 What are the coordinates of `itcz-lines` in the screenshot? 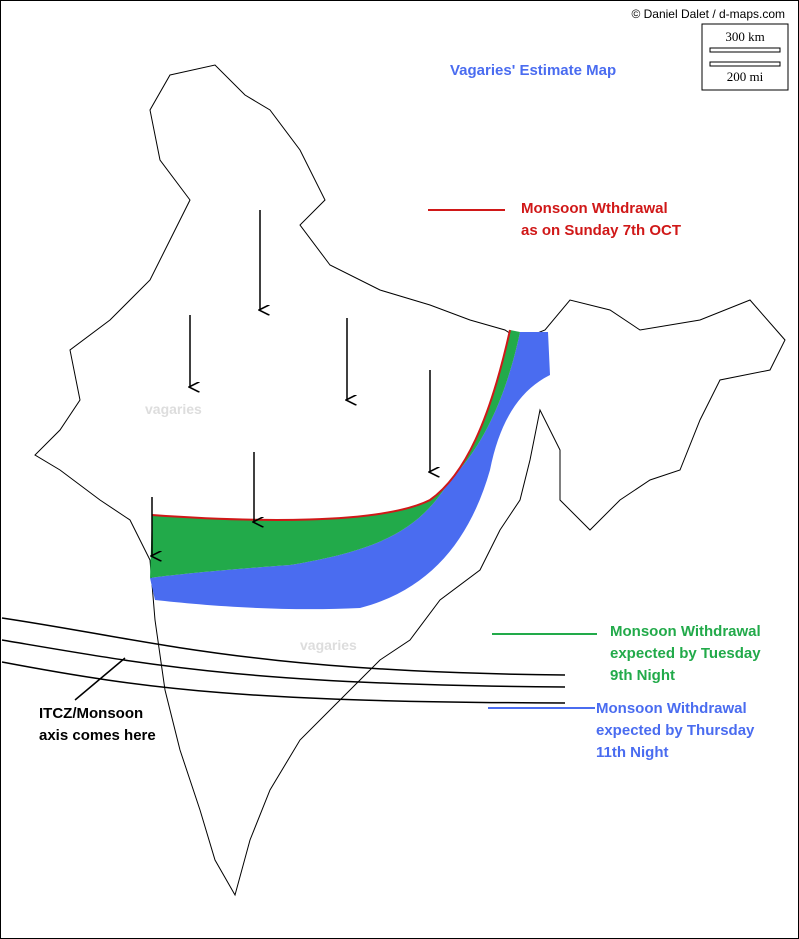 It's located at (283, 660).